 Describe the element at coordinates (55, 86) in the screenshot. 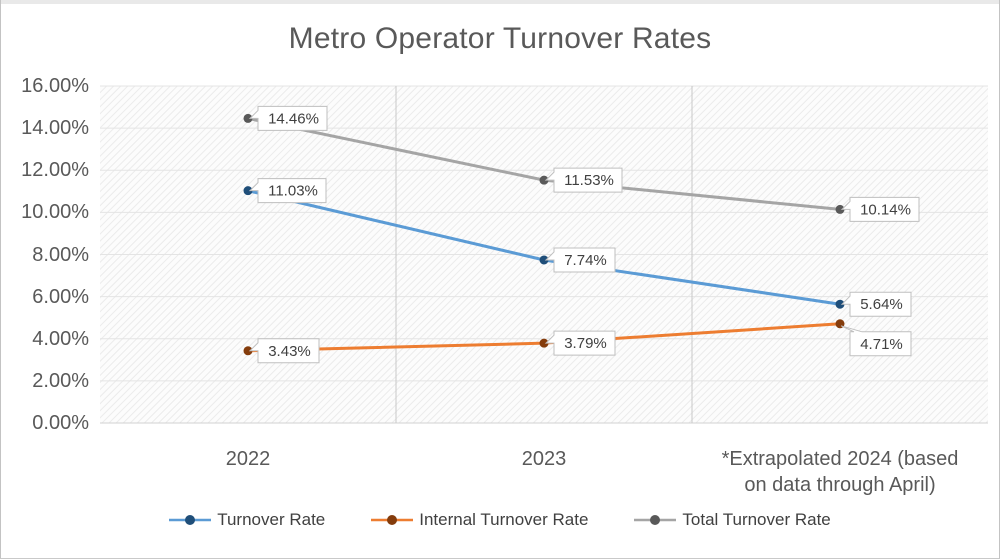

I see `y-tick-label: 16.00%` at that location.